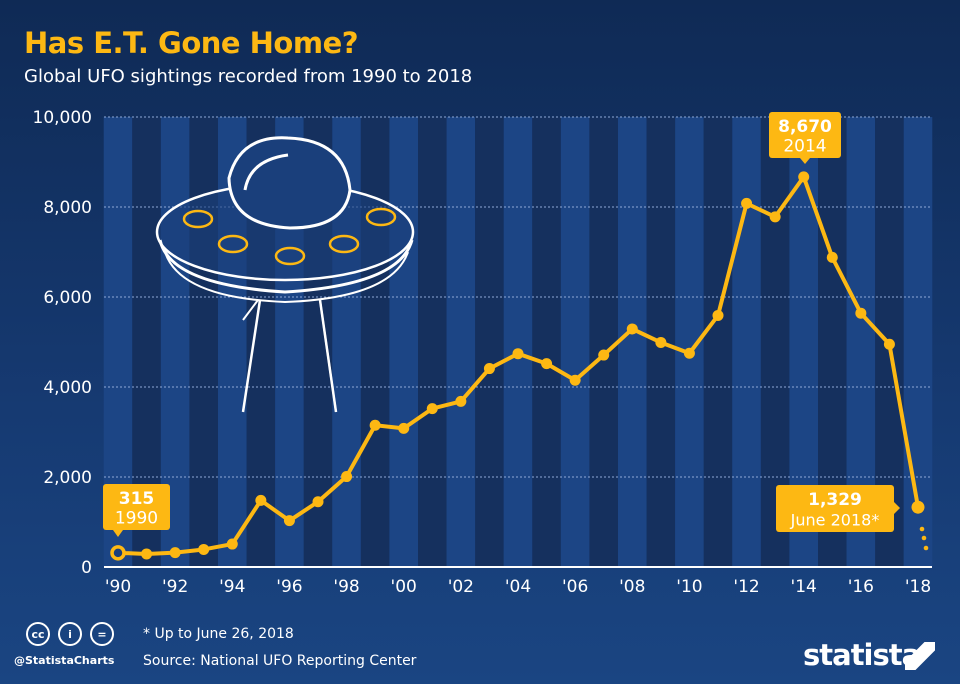 The image size is (960, 684). Describe the element at coordinates (918, 587) in the screenshot. I see `x-tick-label: '18` at that location.